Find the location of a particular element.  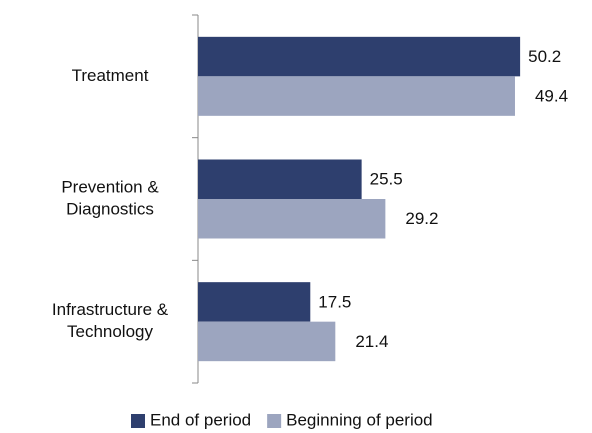

value-label: 29.2 is located at coordinates (421, 218).